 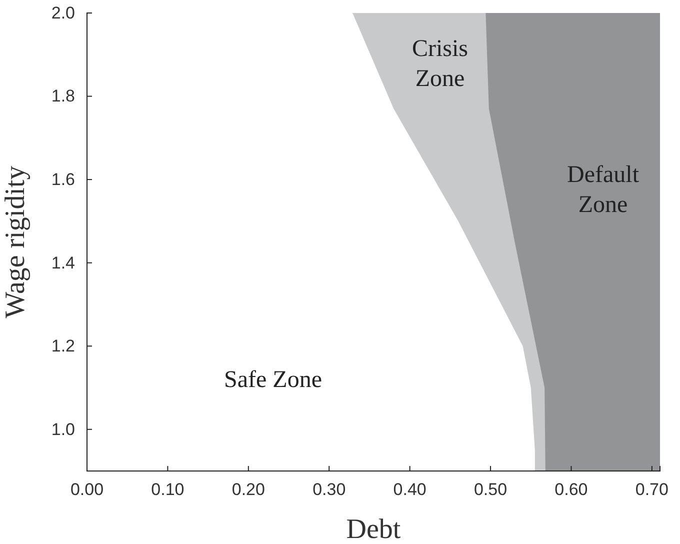 I want to click on y-tick-label: 2.0, so click(x=63, y=12).